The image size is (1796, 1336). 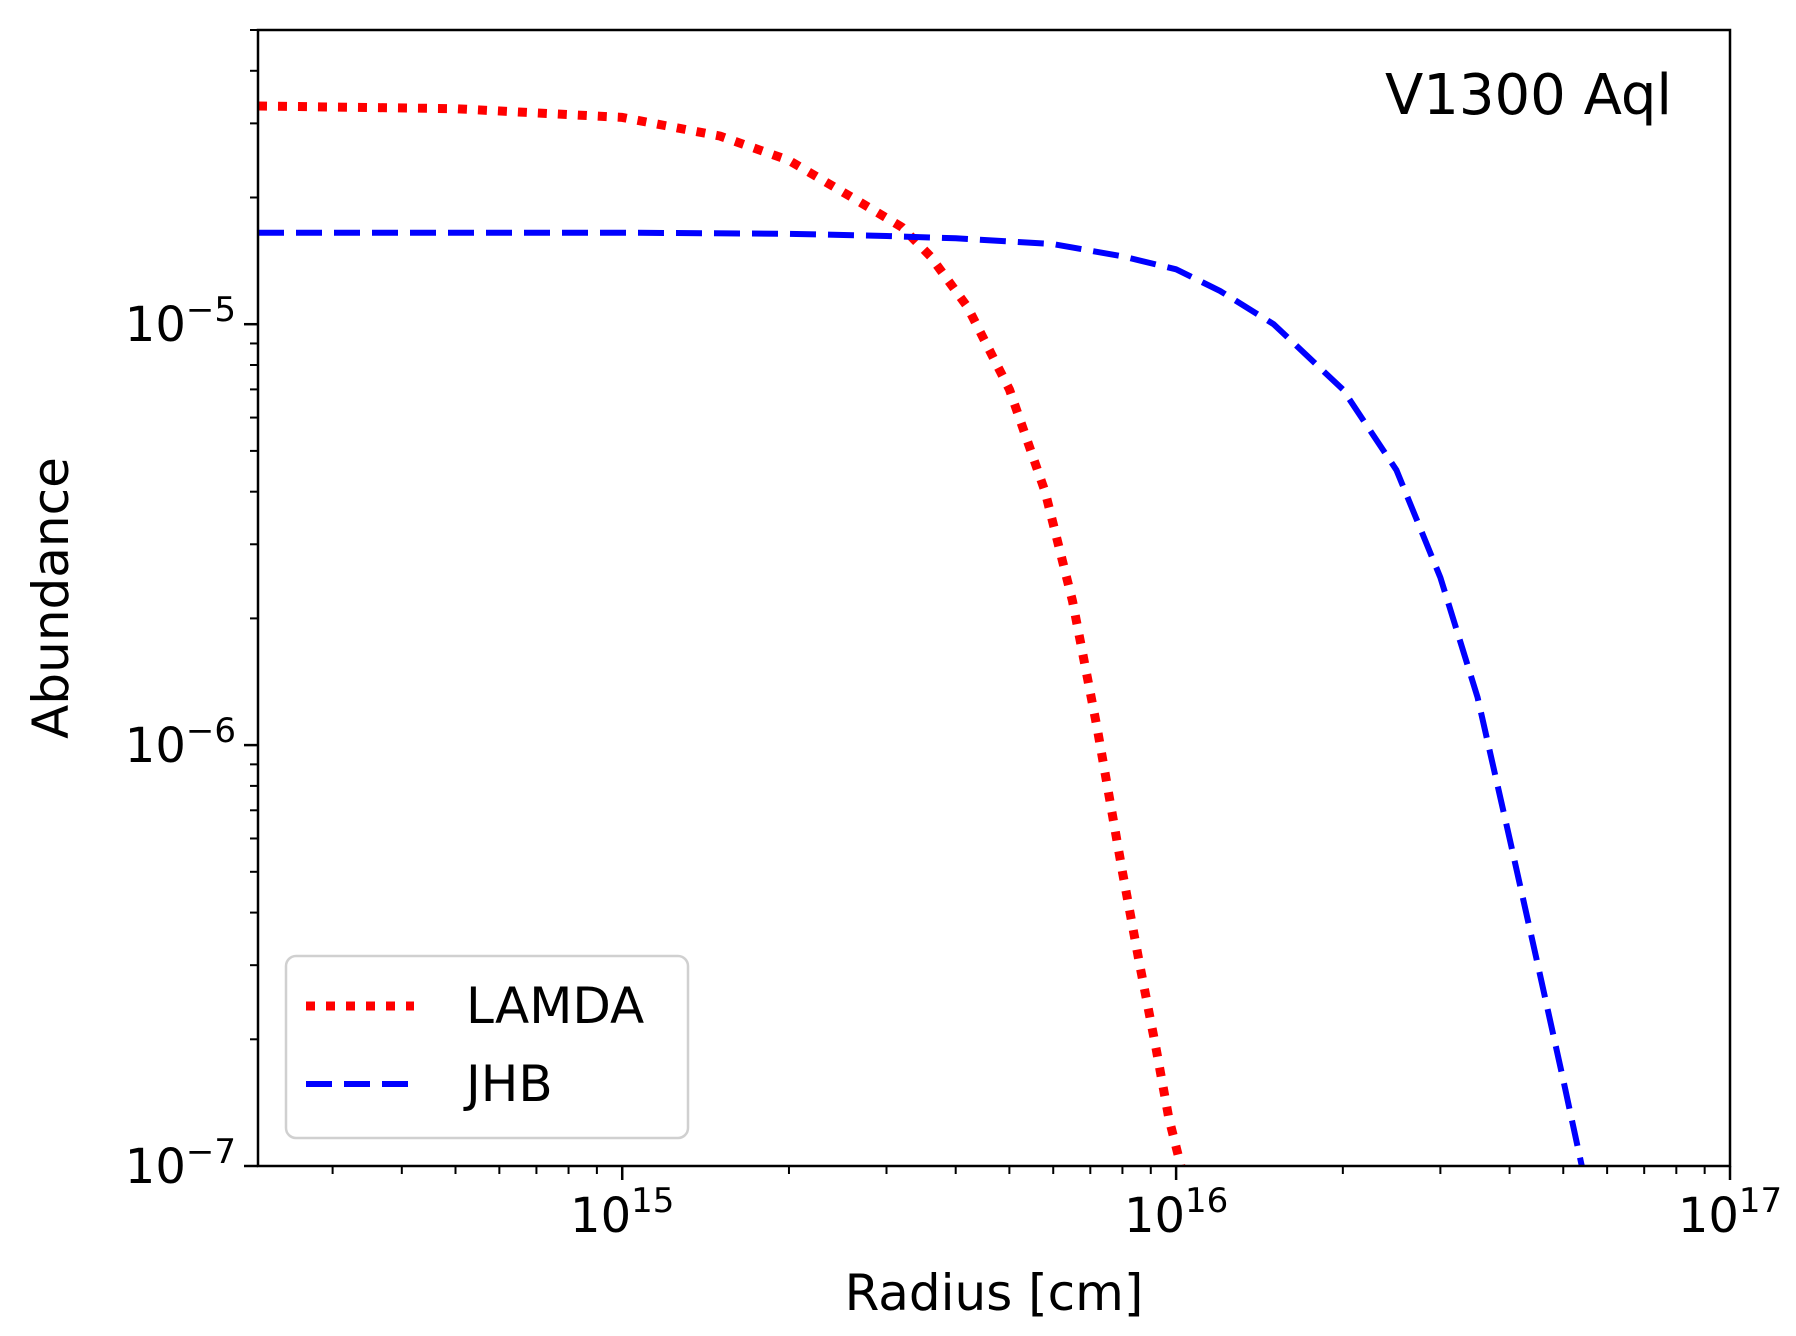 What do you see at coordinates (180, 321) in the screenshot?
I see `y-tick-label: 10⁻⁵` at bounding box center [180, 321].